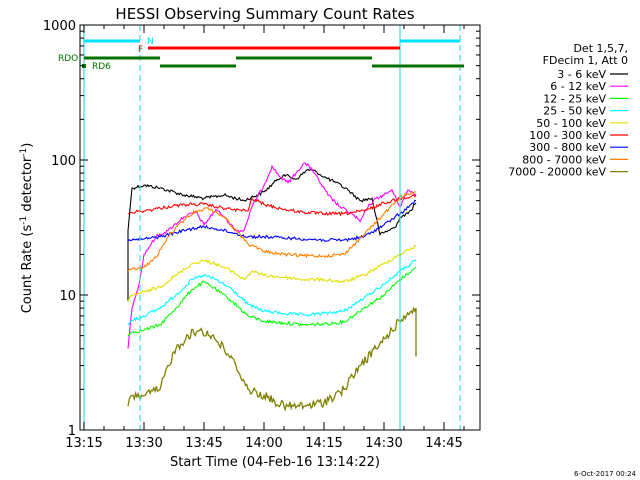 Image resolution: width=640 pixels, height=480 pixels. I want to click on legend-label-7: 300 - 800 keV, so click(567, 147).